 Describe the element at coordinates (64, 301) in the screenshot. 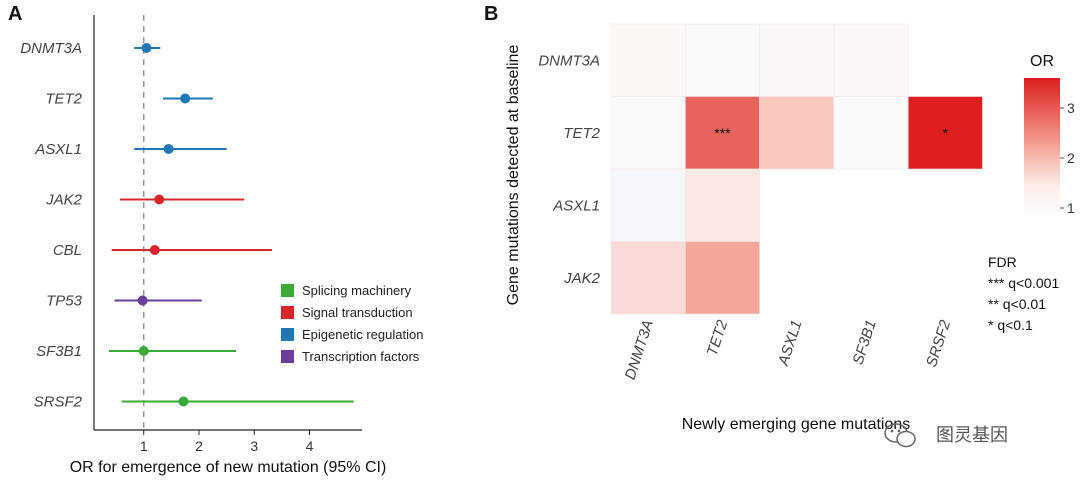

I see `forest-gene-label: TP53` at that location.